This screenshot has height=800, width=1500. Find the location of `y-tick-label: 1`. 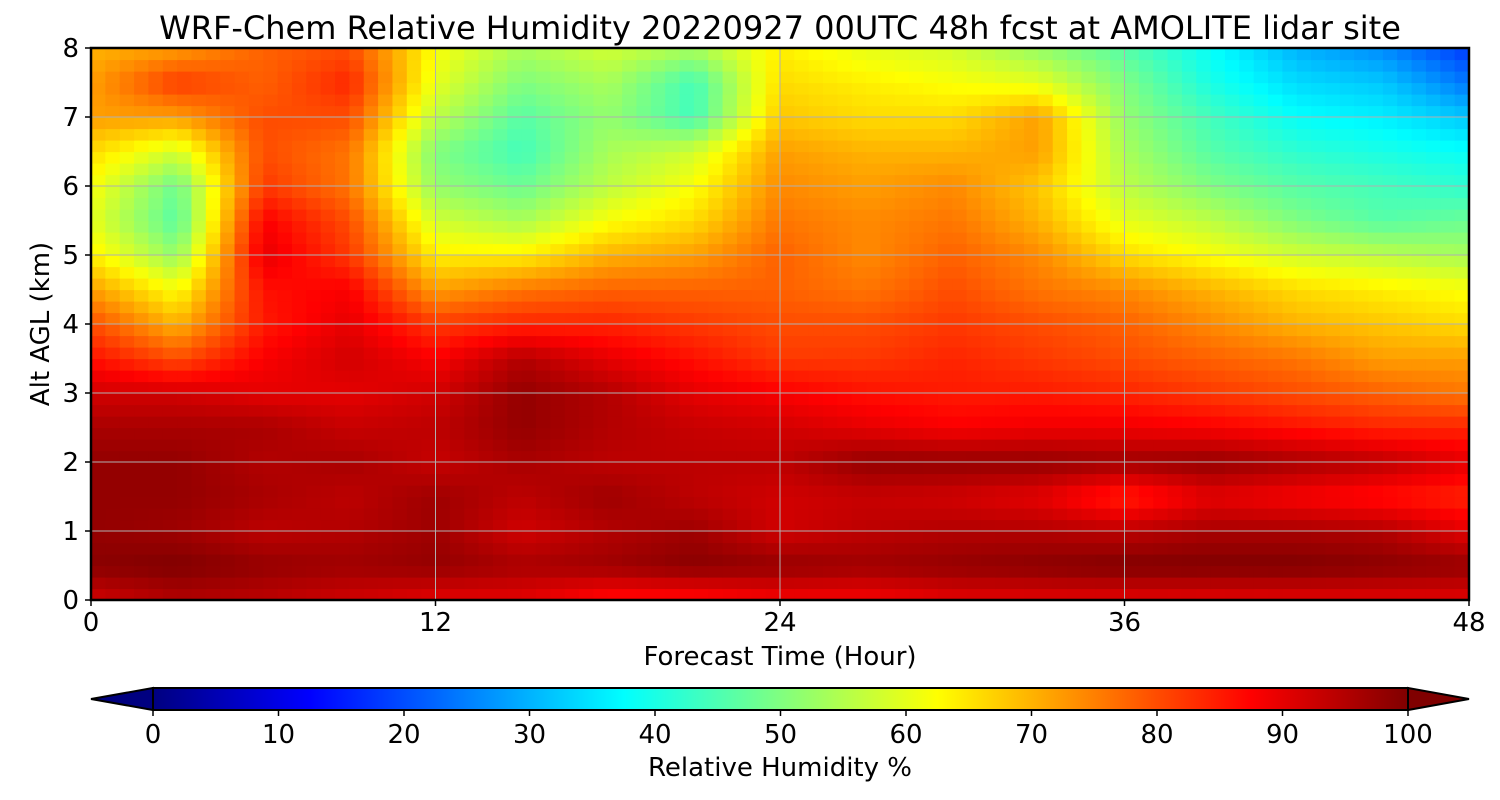

y-tick-label: 1 is located at coordinates (70, 532).